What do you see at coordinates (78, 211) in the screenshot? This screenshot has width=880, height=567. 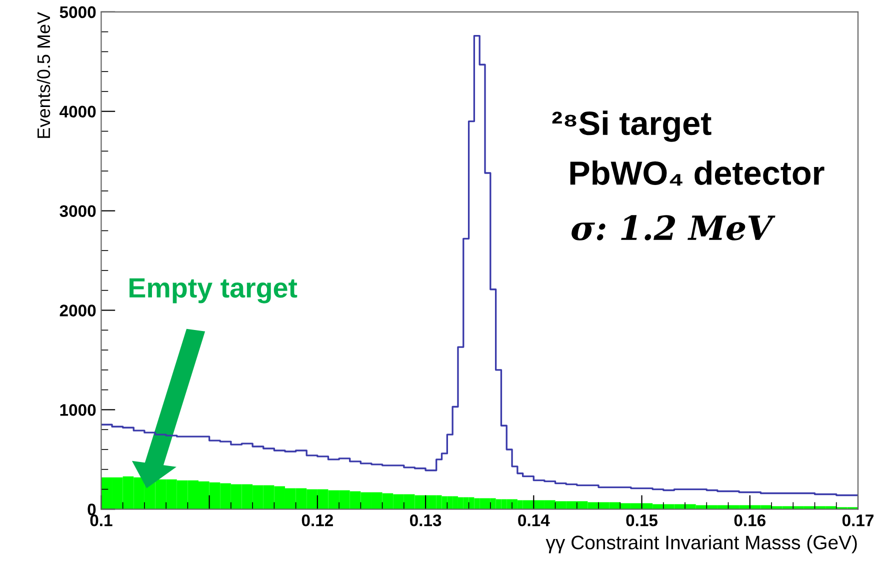 I see `y-tick-label: 3000` at bounding box center [78, 211].